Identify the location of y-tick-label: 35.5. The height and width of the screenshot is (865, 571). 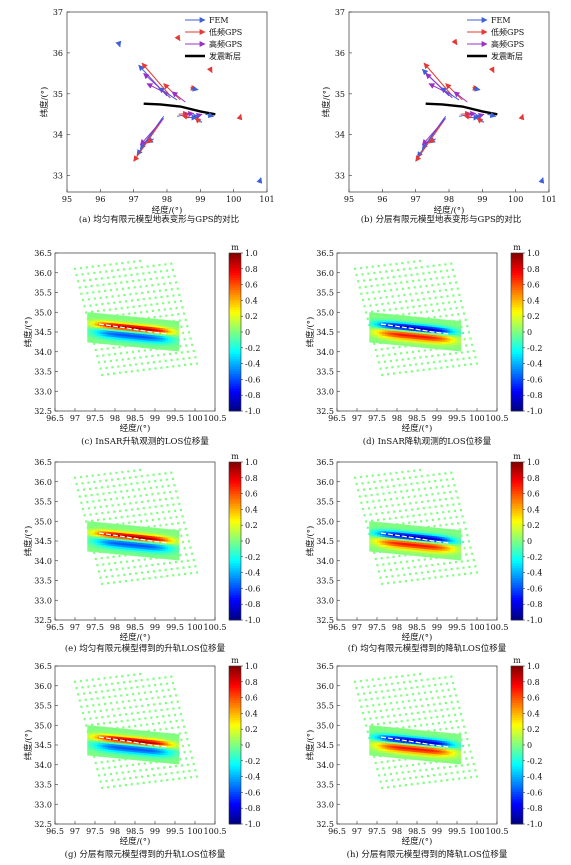
(325, 293).